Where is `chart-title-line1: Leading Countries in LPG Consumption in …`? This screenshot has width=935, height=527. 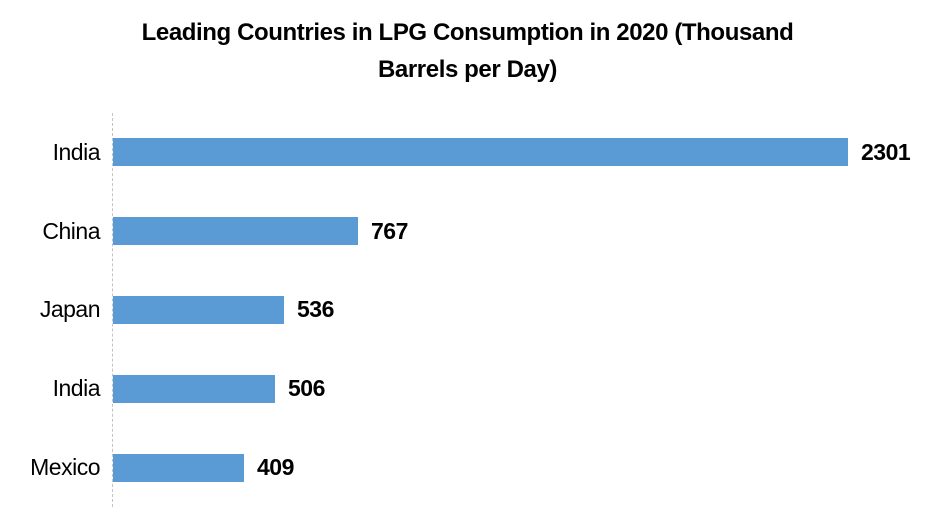
chart-title-line1: Leading Countries in LPG Consumption in … is located at coordinates (467, 32).